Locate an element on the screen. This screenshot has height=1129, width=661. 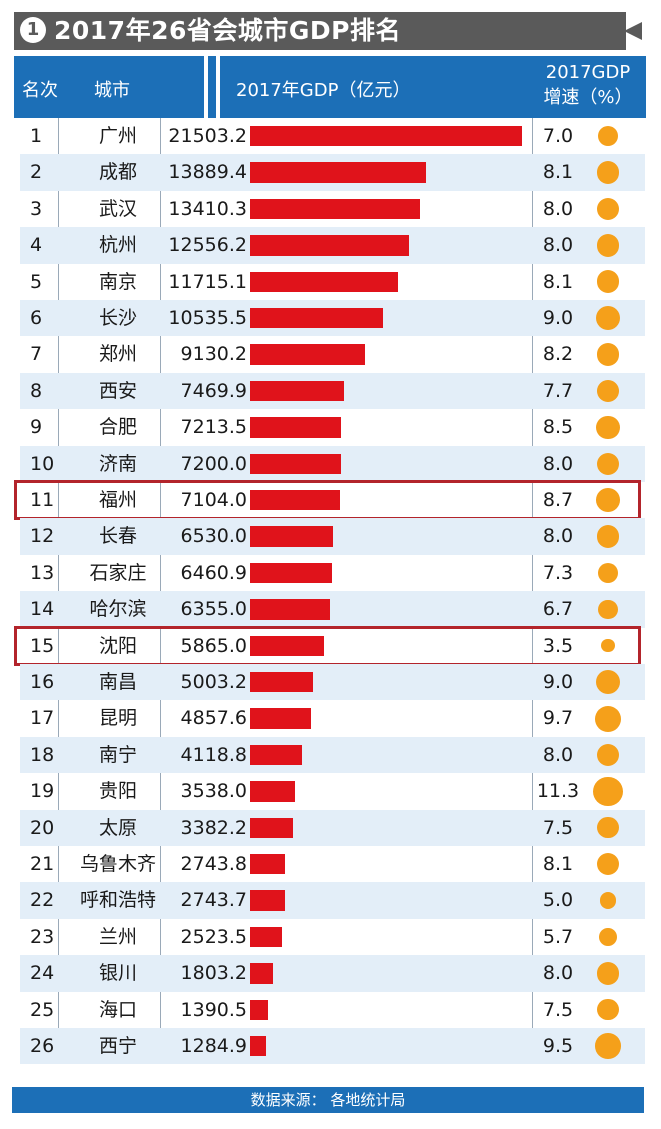
header-growth-line1: 2017GDP is located at coordinates (588, 72).